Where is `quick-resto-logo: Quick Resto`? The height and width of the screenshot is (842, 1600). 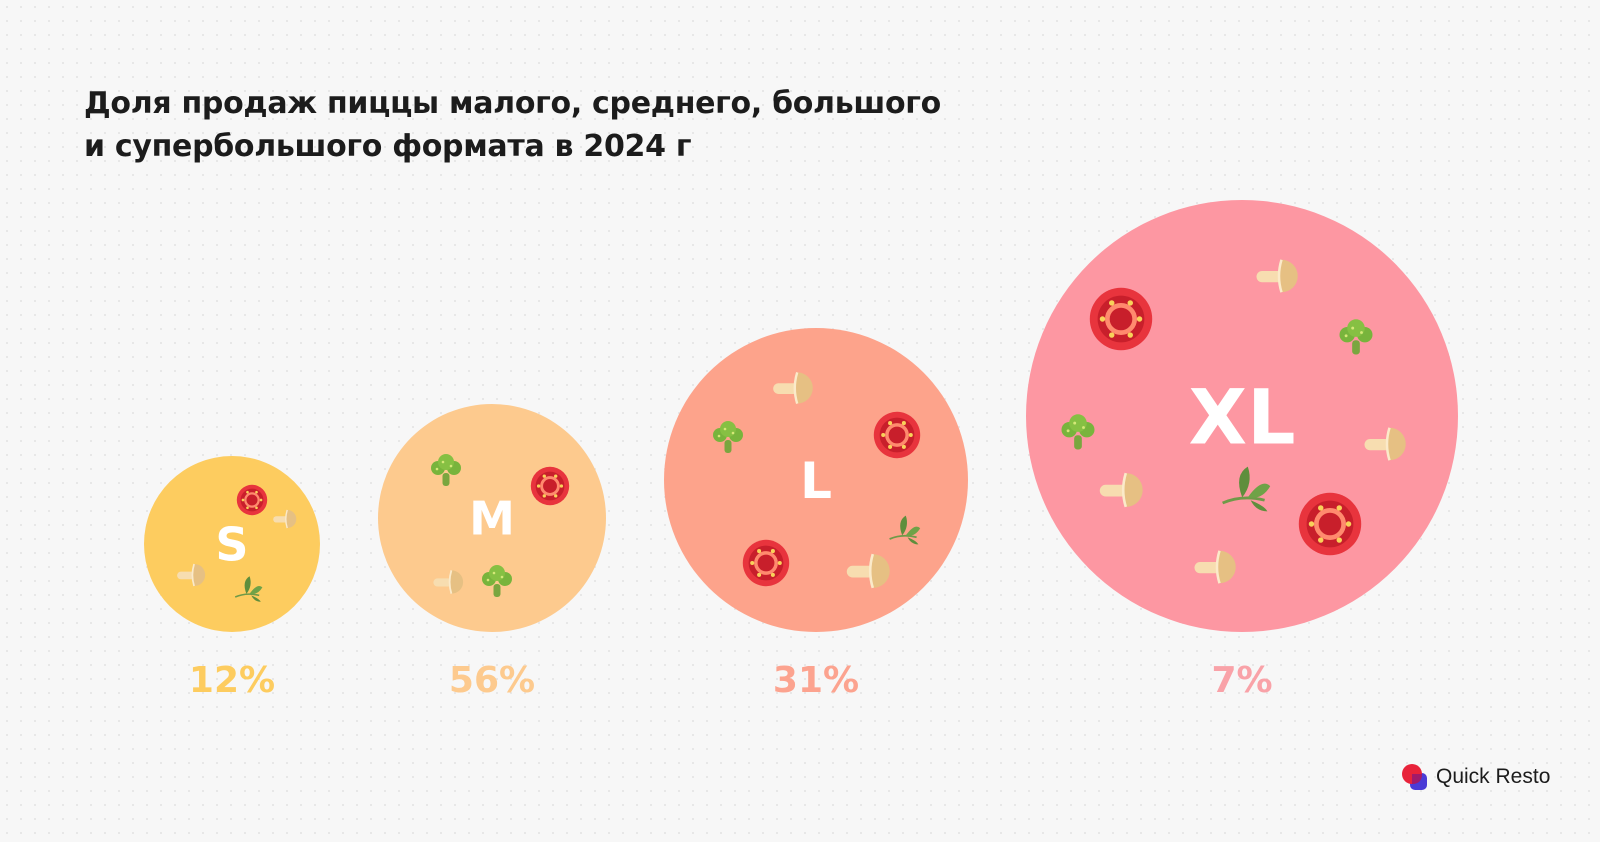 quick-resto-logo: Quick Resto is located at coordinates (1475, 777).